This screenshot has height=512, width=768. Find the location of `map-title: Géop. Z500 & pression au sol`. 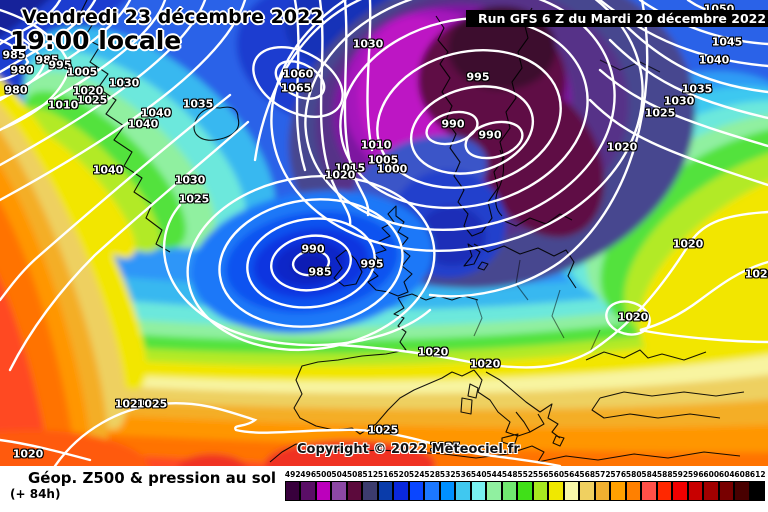

map-title: Géop. Z500 & pression au sol is located at coordinates (152, 478).